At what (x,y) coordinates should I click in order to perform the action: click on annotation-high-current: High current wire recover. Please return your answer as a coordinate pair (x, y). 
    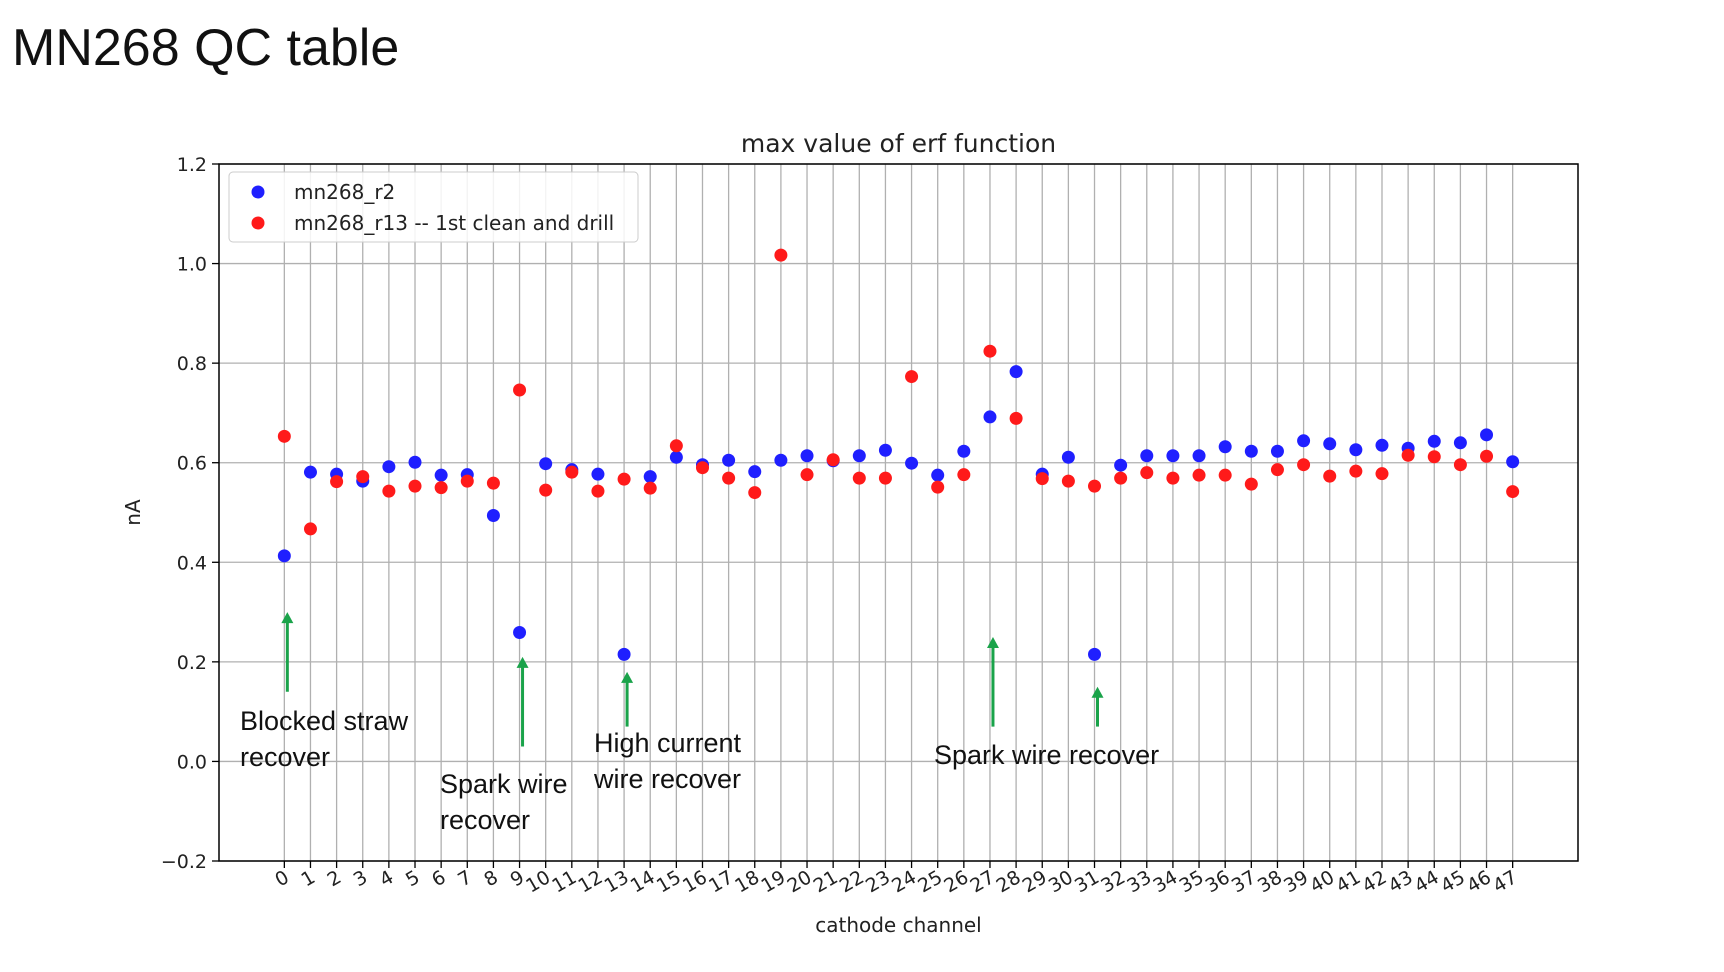
    Looking at the image, I should click on (667, 761).